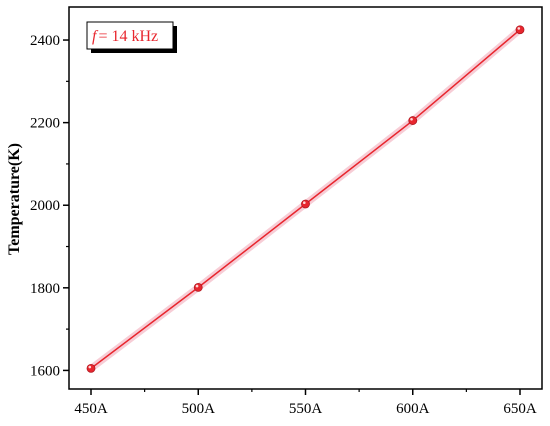 The width and height of the screenshot is (550, 426). I want to click on data-point-500A, so click(198, 287).